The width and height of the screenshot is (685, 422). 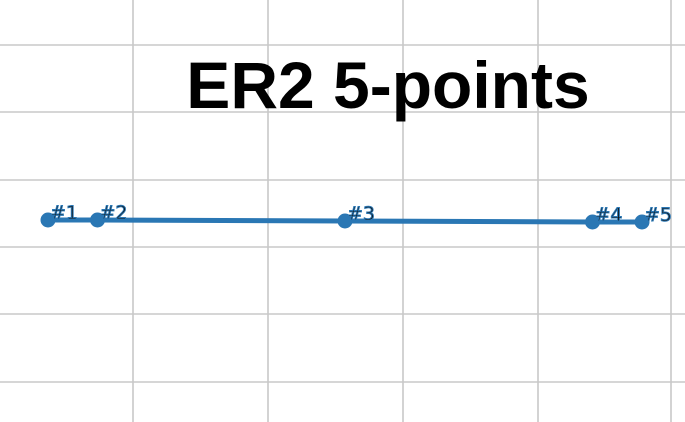 I want to click on point-label: #5, so click(x=658, y=215).